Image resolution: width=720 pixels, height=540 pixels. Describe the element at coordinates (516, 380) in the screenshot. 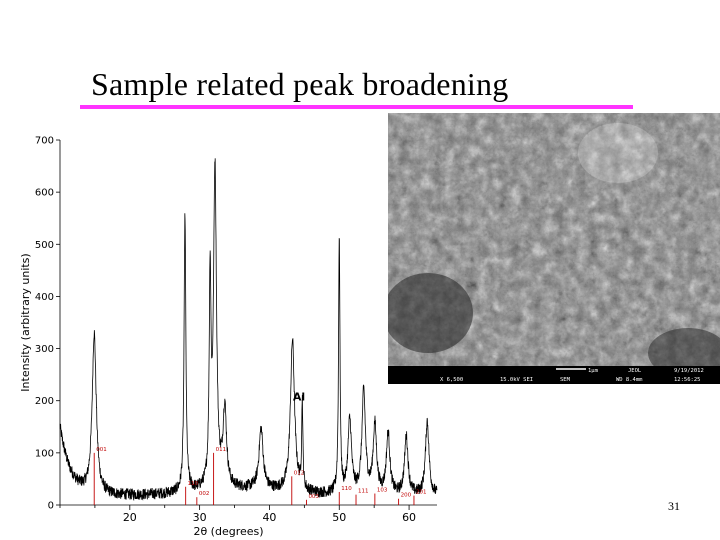

I see `sem-voltage: 15.0kV SEI` at that location.